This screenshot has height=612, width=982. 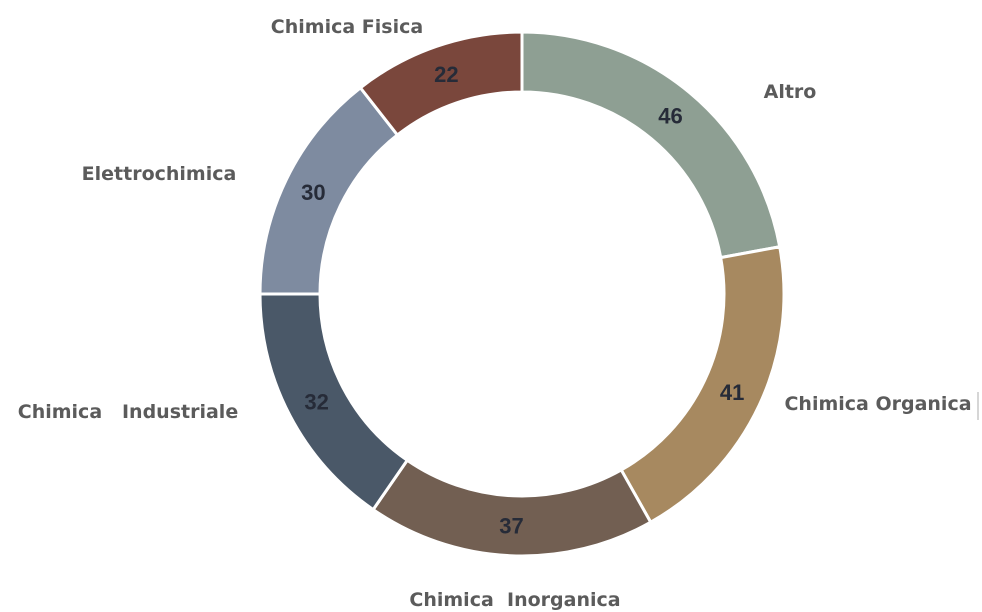 What do you see at coordinates (446, 74) in the screenshot?
I see `slice-value-label: 22` at bounding box center [446, 74].